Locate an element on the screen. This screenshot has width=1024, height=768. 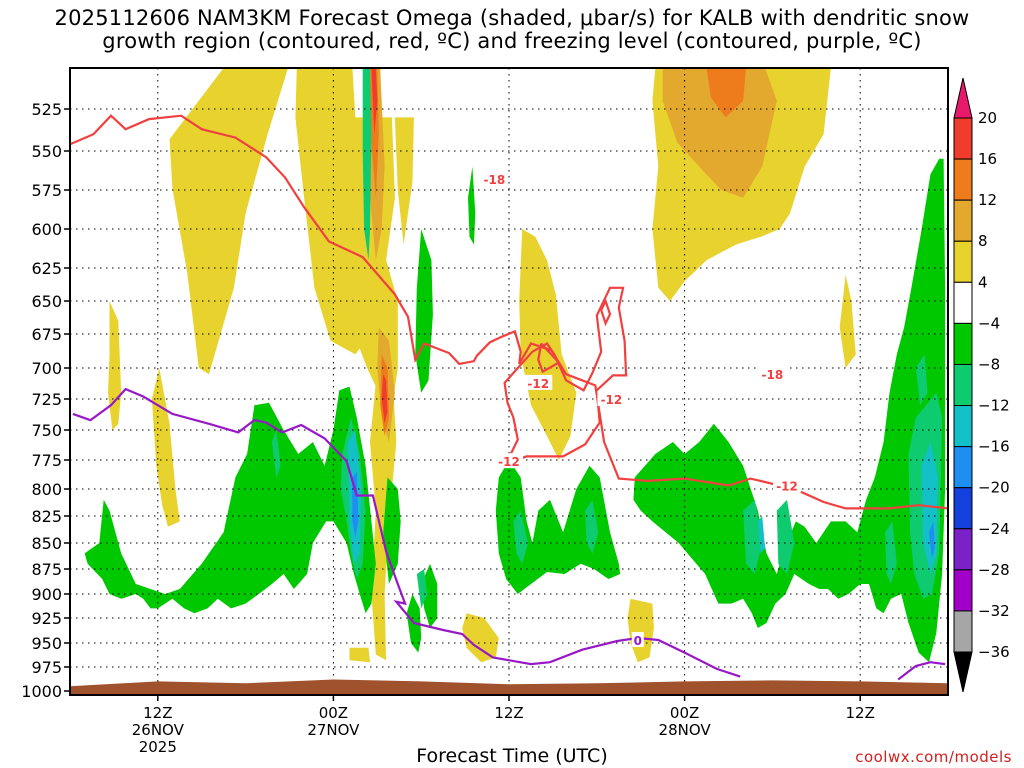
colorbar-bottom-arrow is located at coordinates (963, 672).